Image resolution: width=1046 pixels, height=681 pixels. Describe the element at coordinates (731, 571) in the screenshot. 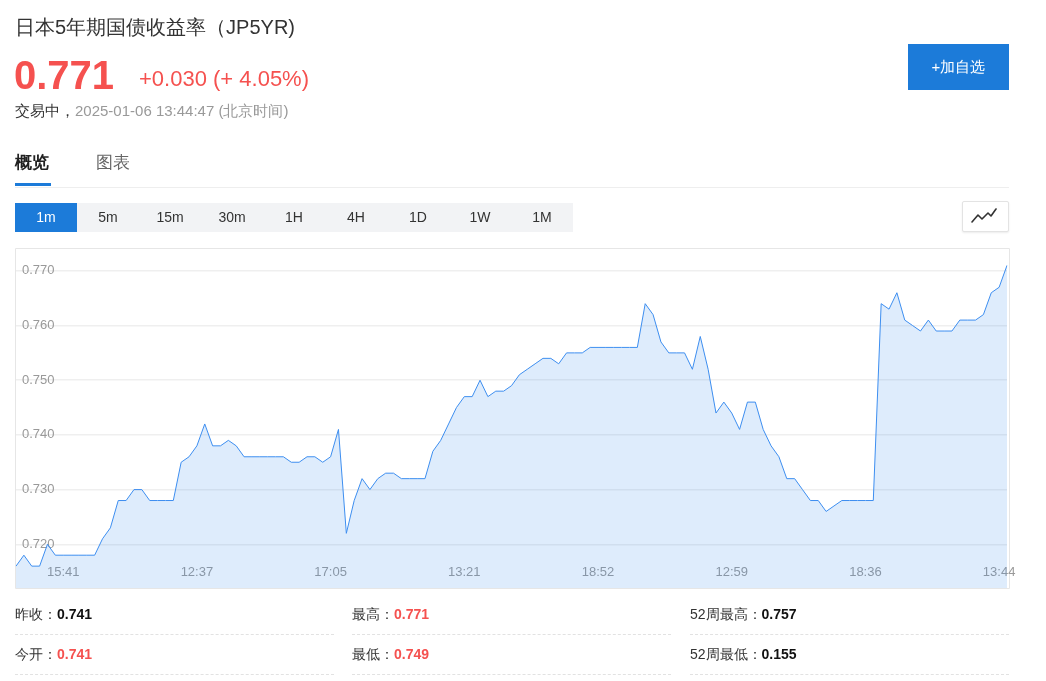

I see `x-tick-label: 12:59` at that location.